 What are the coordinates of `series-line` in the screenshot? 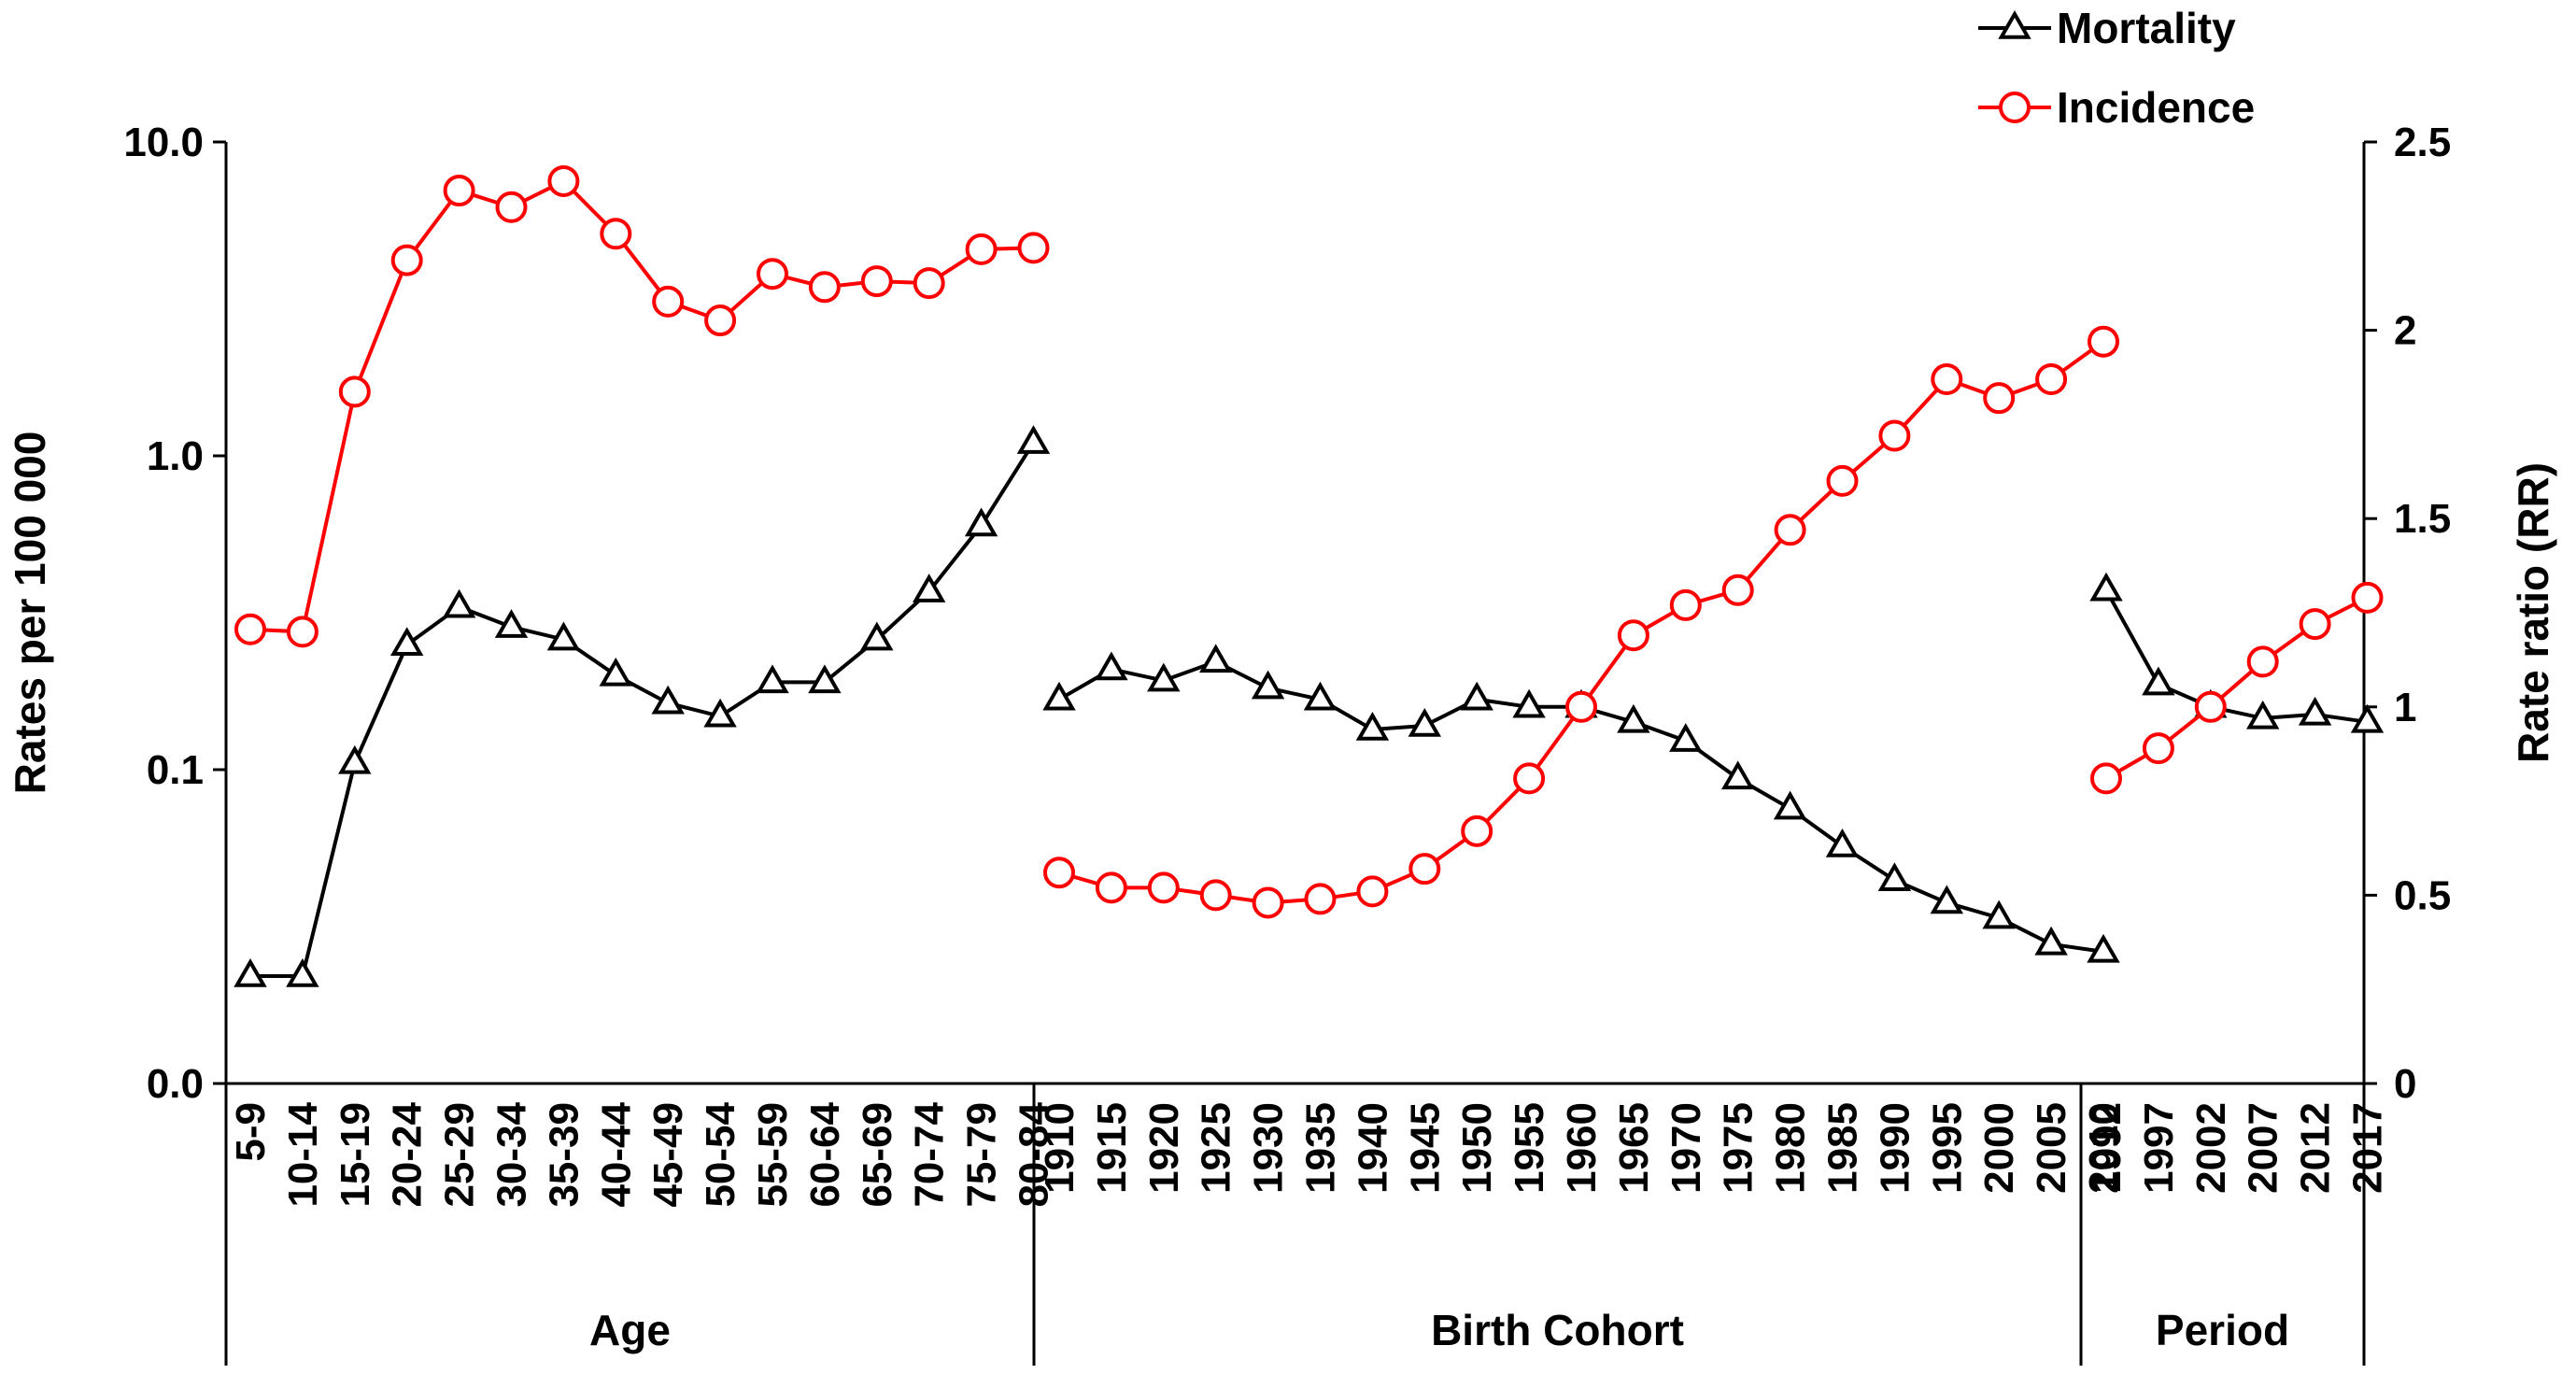 It's located at (2236, 656).